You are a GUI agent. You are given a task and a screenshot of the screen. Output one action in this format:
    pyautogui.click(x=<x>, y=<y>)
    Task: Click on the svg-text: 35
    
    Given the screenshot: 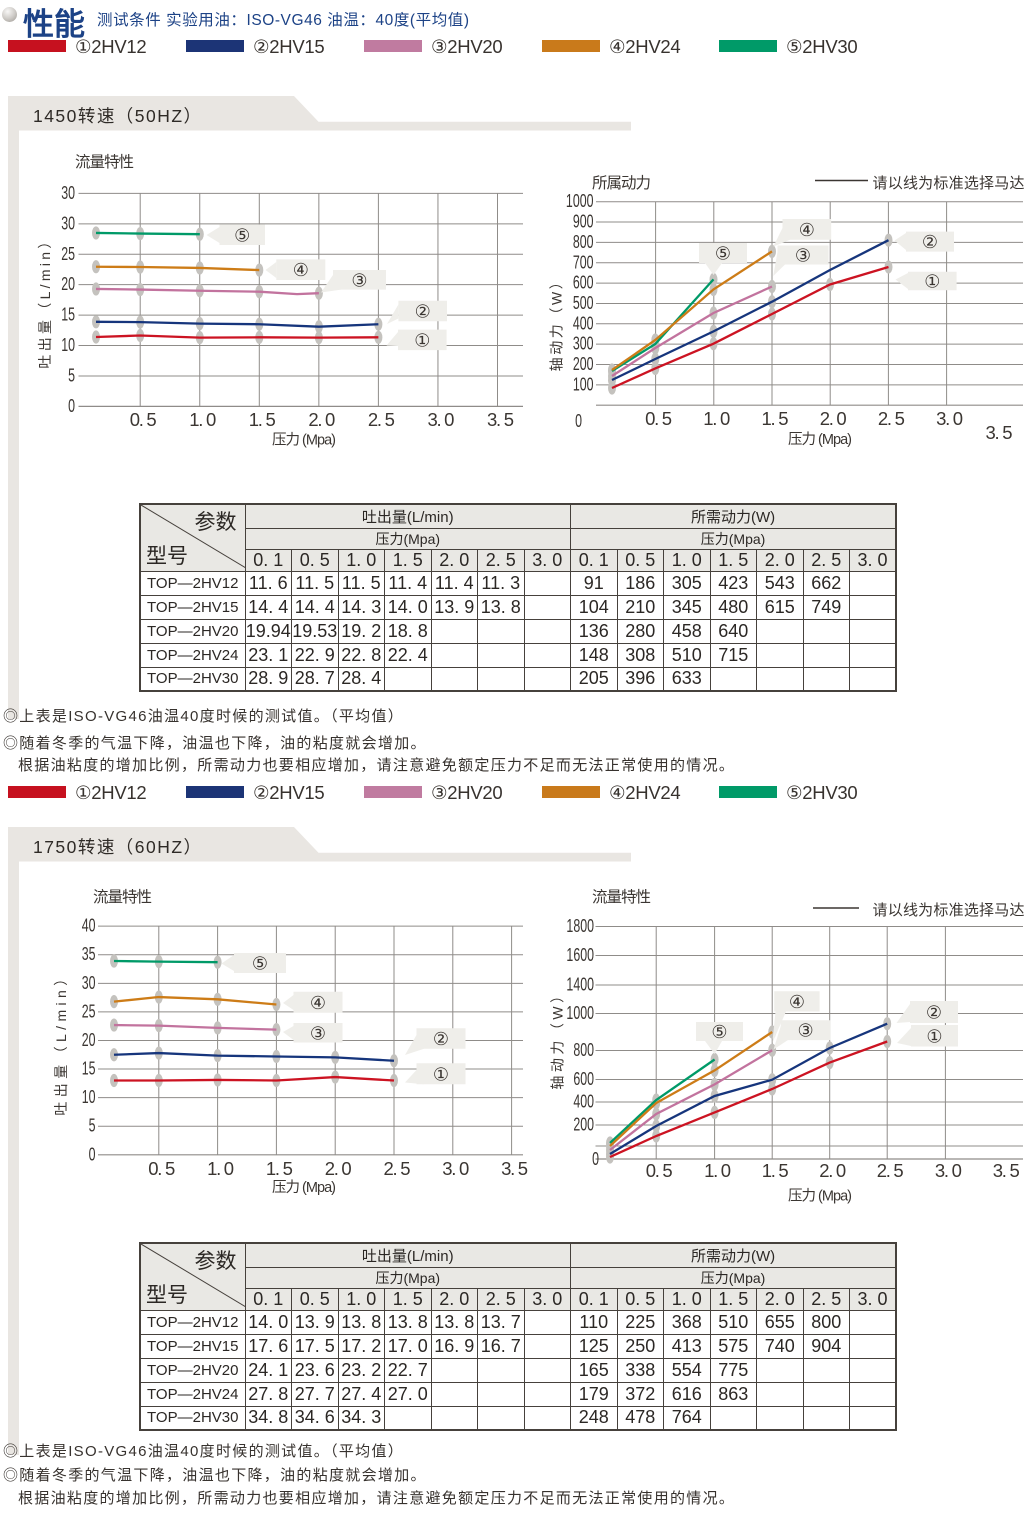 What is the action you would take?
    pyautogui.click(x=89, y=955)
    